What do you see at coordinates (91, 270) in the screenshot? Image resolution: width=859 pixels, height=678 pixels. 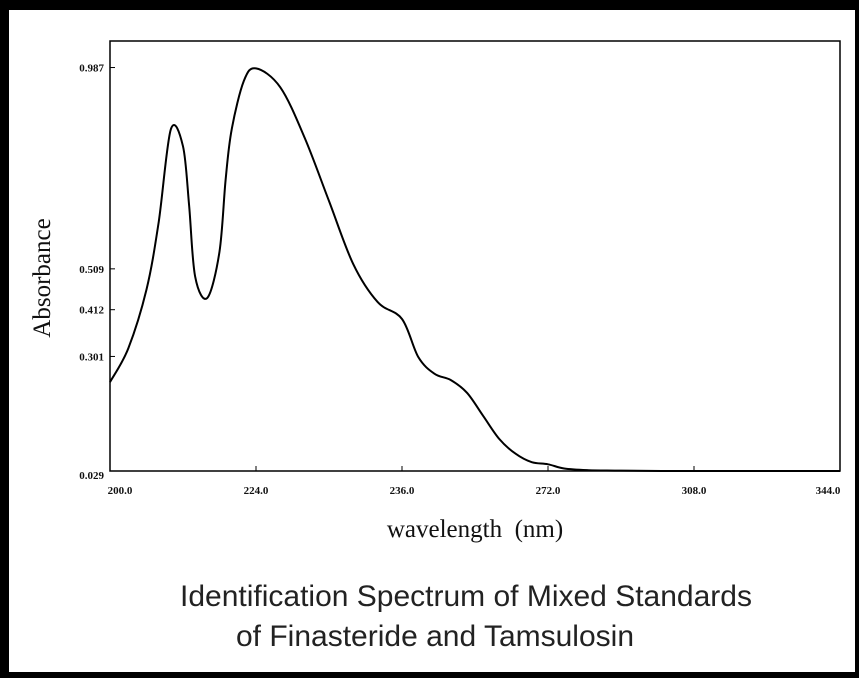 I see `y-tick-label: 0.509` at bounding box center [91, 270].